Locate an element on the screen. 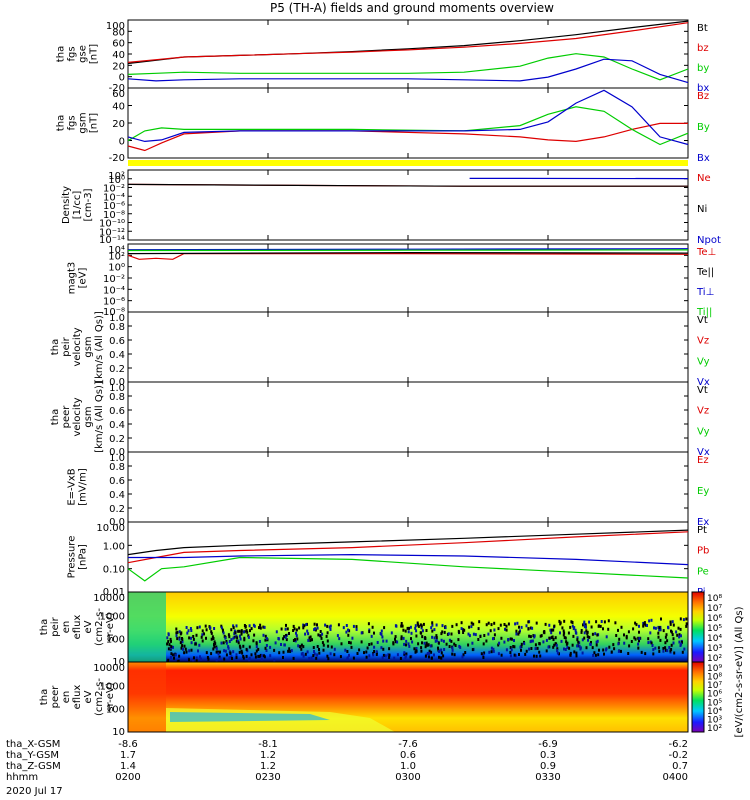  ephemeris-value: 0230 is located at coordinates (267, 777).